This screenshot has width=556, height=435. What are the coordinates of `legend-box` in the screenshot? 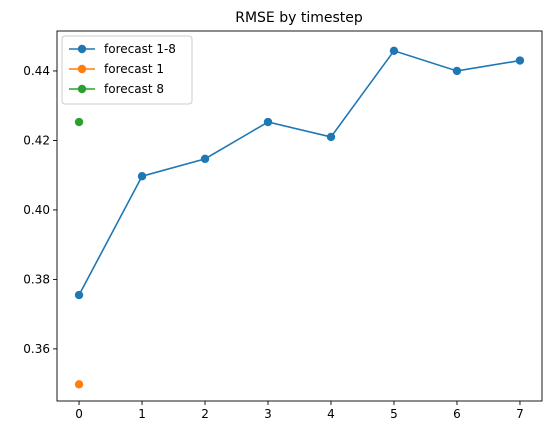 It's located at (127, 70).